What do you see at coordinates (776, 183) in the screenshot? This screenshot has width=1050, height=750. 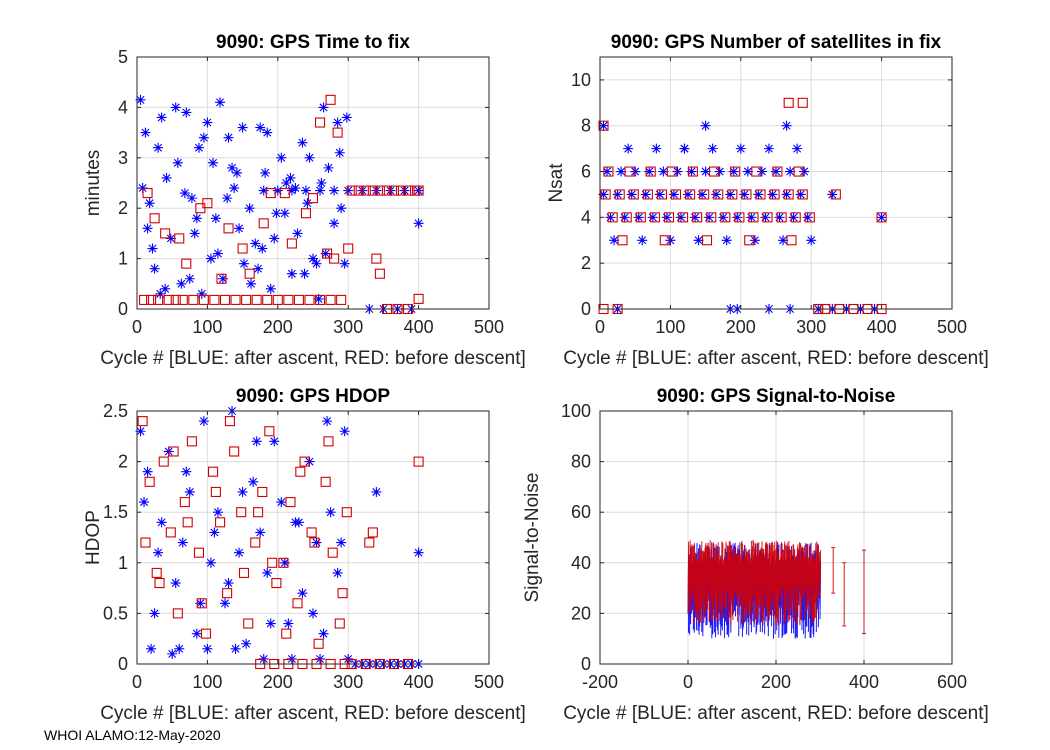 I see `plot-area` at bounding box center [776, 183].